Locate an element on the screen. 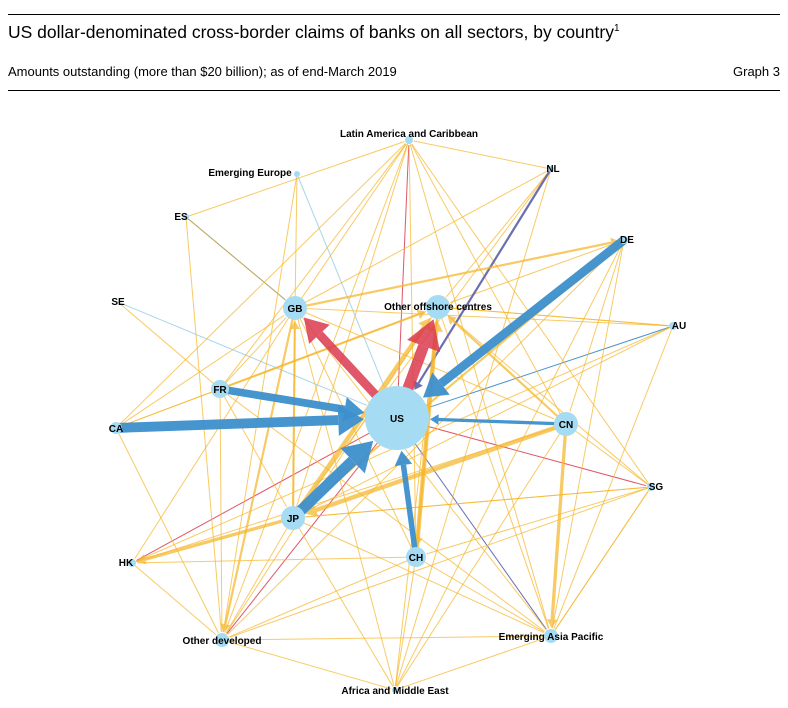  edge-fr-to-gb is located at coordinates (253, 353).